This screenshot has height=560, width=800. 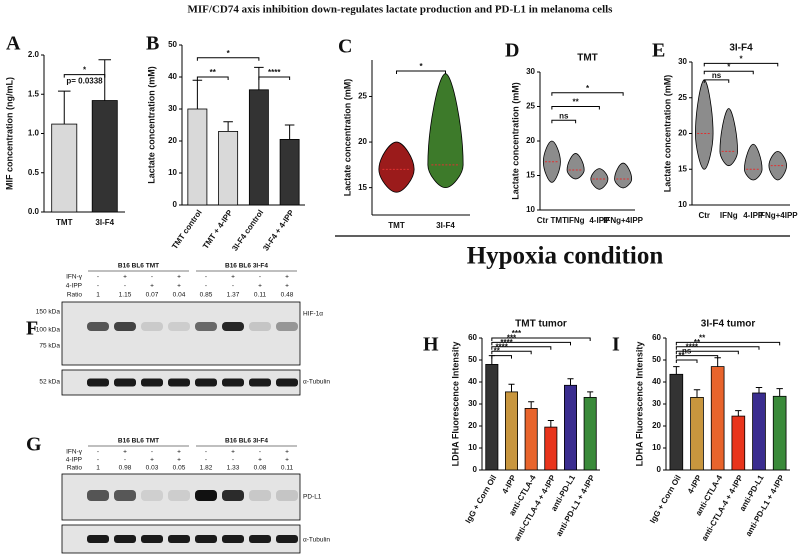 I want to click on lane-value: 0.03, so click(x=152, y=468).